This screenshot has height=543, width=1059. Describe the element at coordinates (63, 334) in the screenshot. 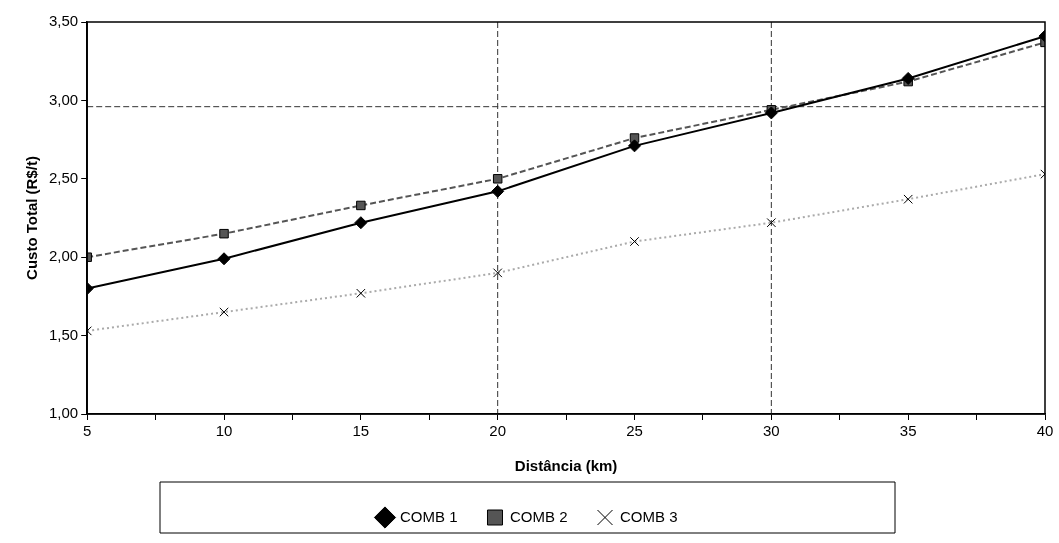

I see `y-tick-label: 1,50` at that location.